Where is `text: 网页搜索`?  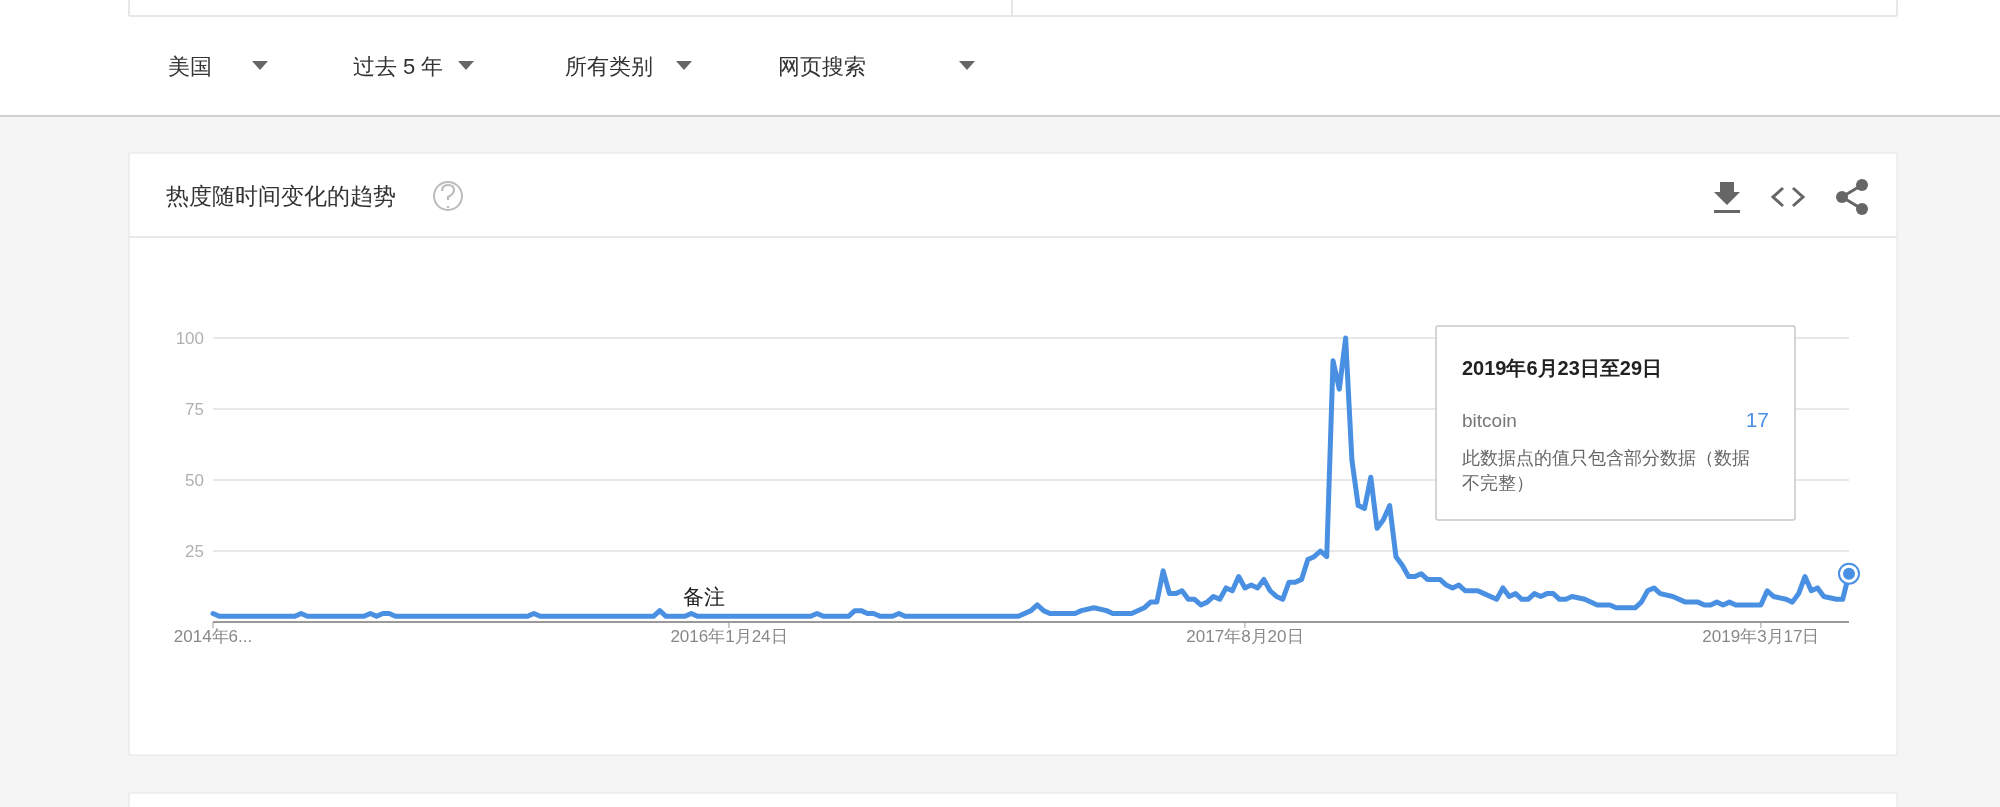
text: 网页搜索 is located at coordinates (822, 66).